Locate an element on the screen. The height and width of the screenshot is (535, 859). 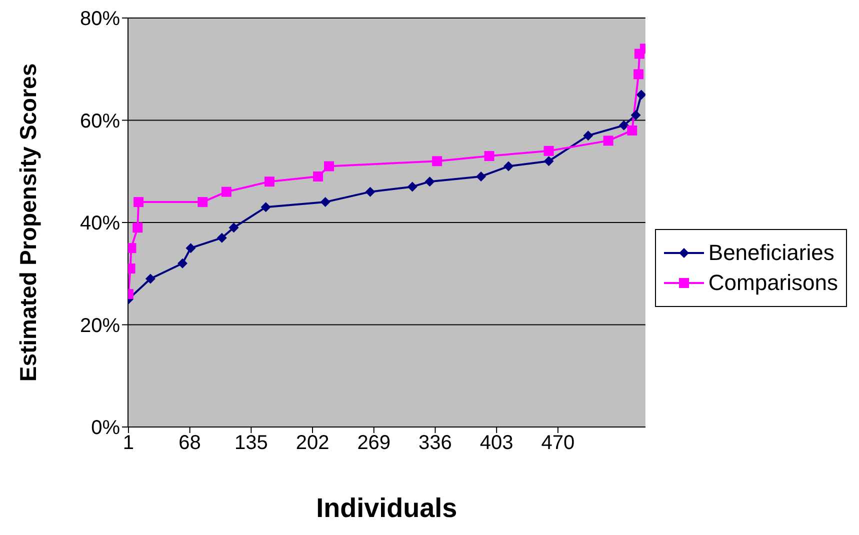
y-axis-title: Estimated Propensity Scores is located at coordinates (28, 222).